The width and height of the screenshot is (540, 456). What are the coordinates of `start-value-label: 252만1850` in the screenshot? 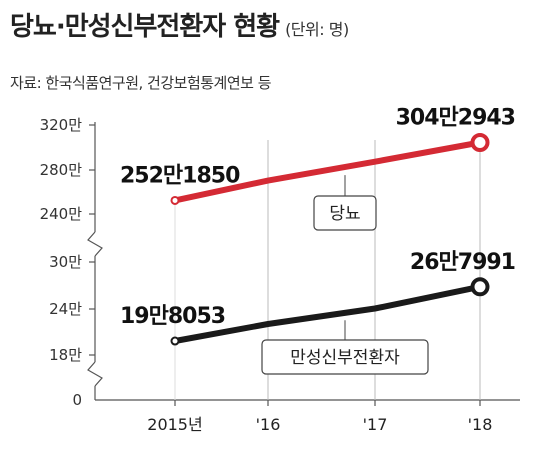 It's located at (180, 175).